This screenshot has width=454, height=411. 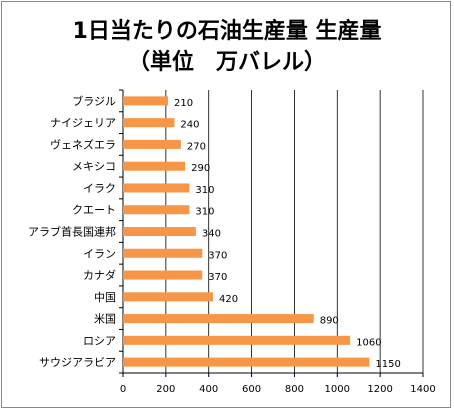 What do you see at coordinates (94, 210) in the screenshot?
I see `category-label: クエート` at bounding box center [94, 210].